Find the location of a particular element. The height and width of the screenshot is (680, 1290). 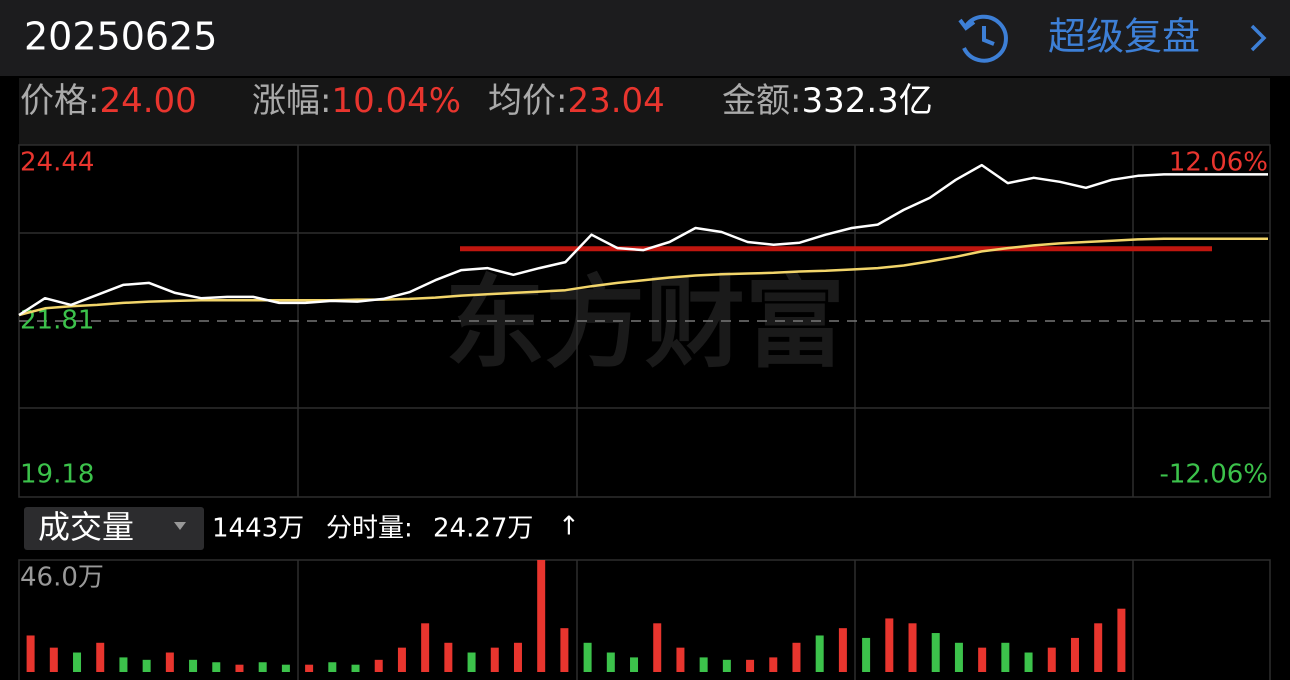

icon-arc is located at coordinates (985, 38).